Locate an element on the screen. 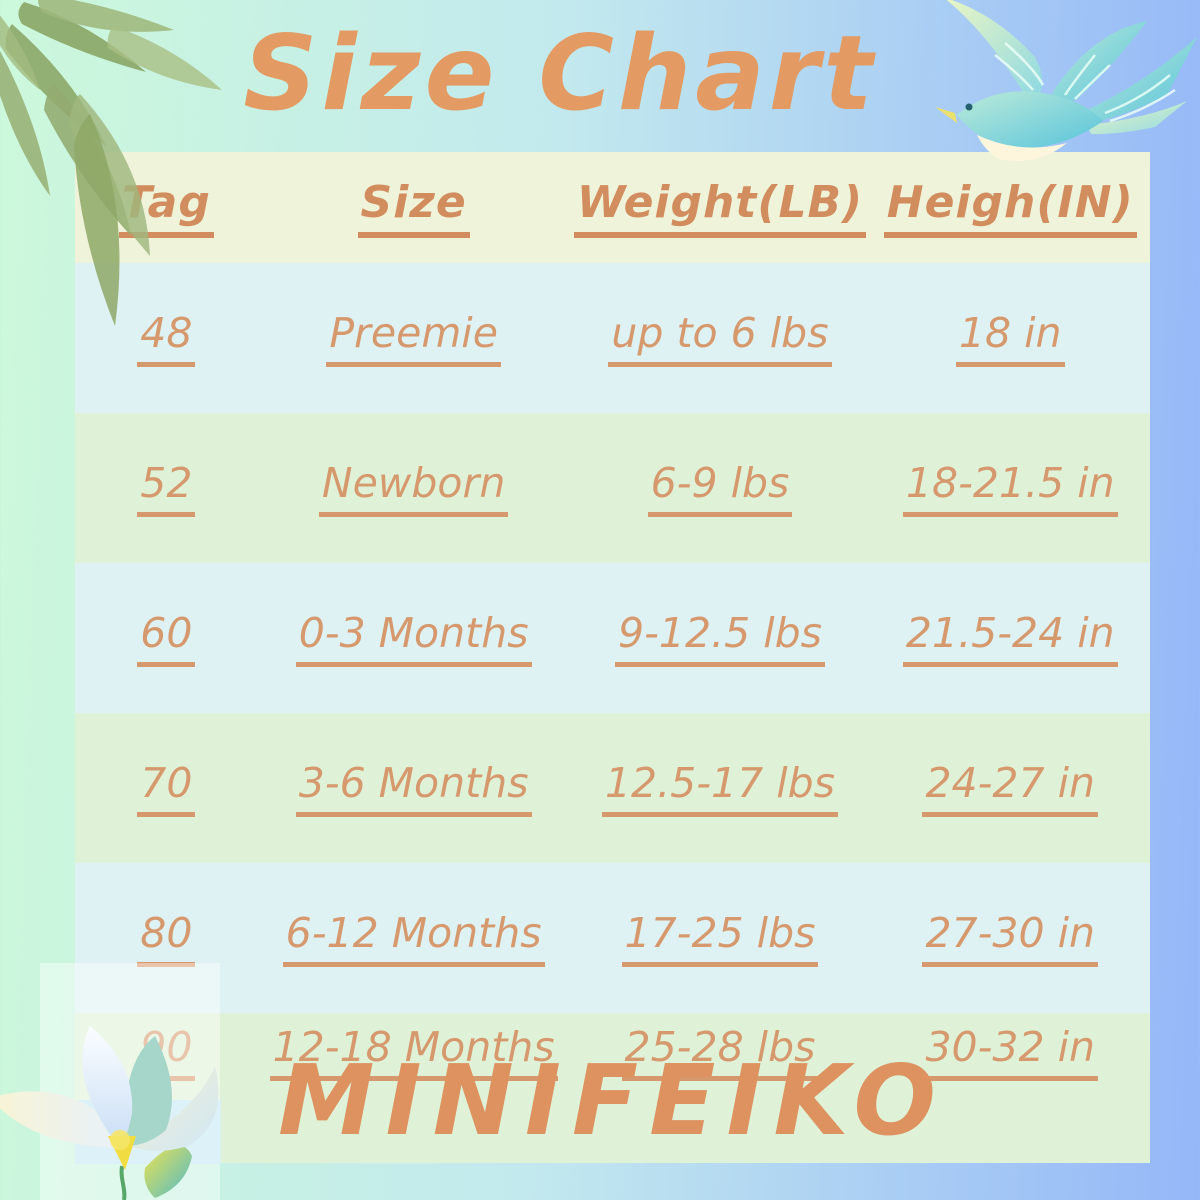 Image resolution: width=1200 pixels, height=1200 pixels. cell-tag: 80 is located at coordinates (166, 938).